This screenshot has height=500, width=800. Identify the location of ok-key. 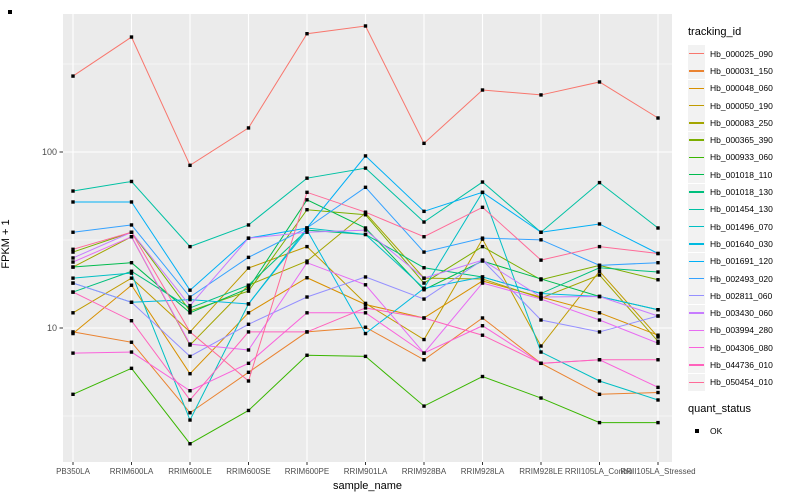
(696, 430).